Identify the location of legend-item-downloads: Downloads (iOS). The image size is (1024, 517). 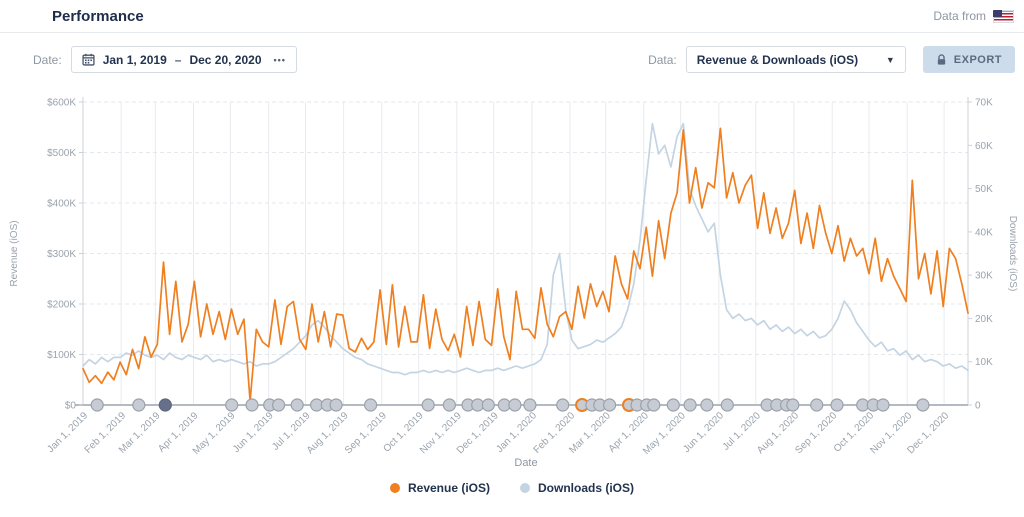
(577, 488).